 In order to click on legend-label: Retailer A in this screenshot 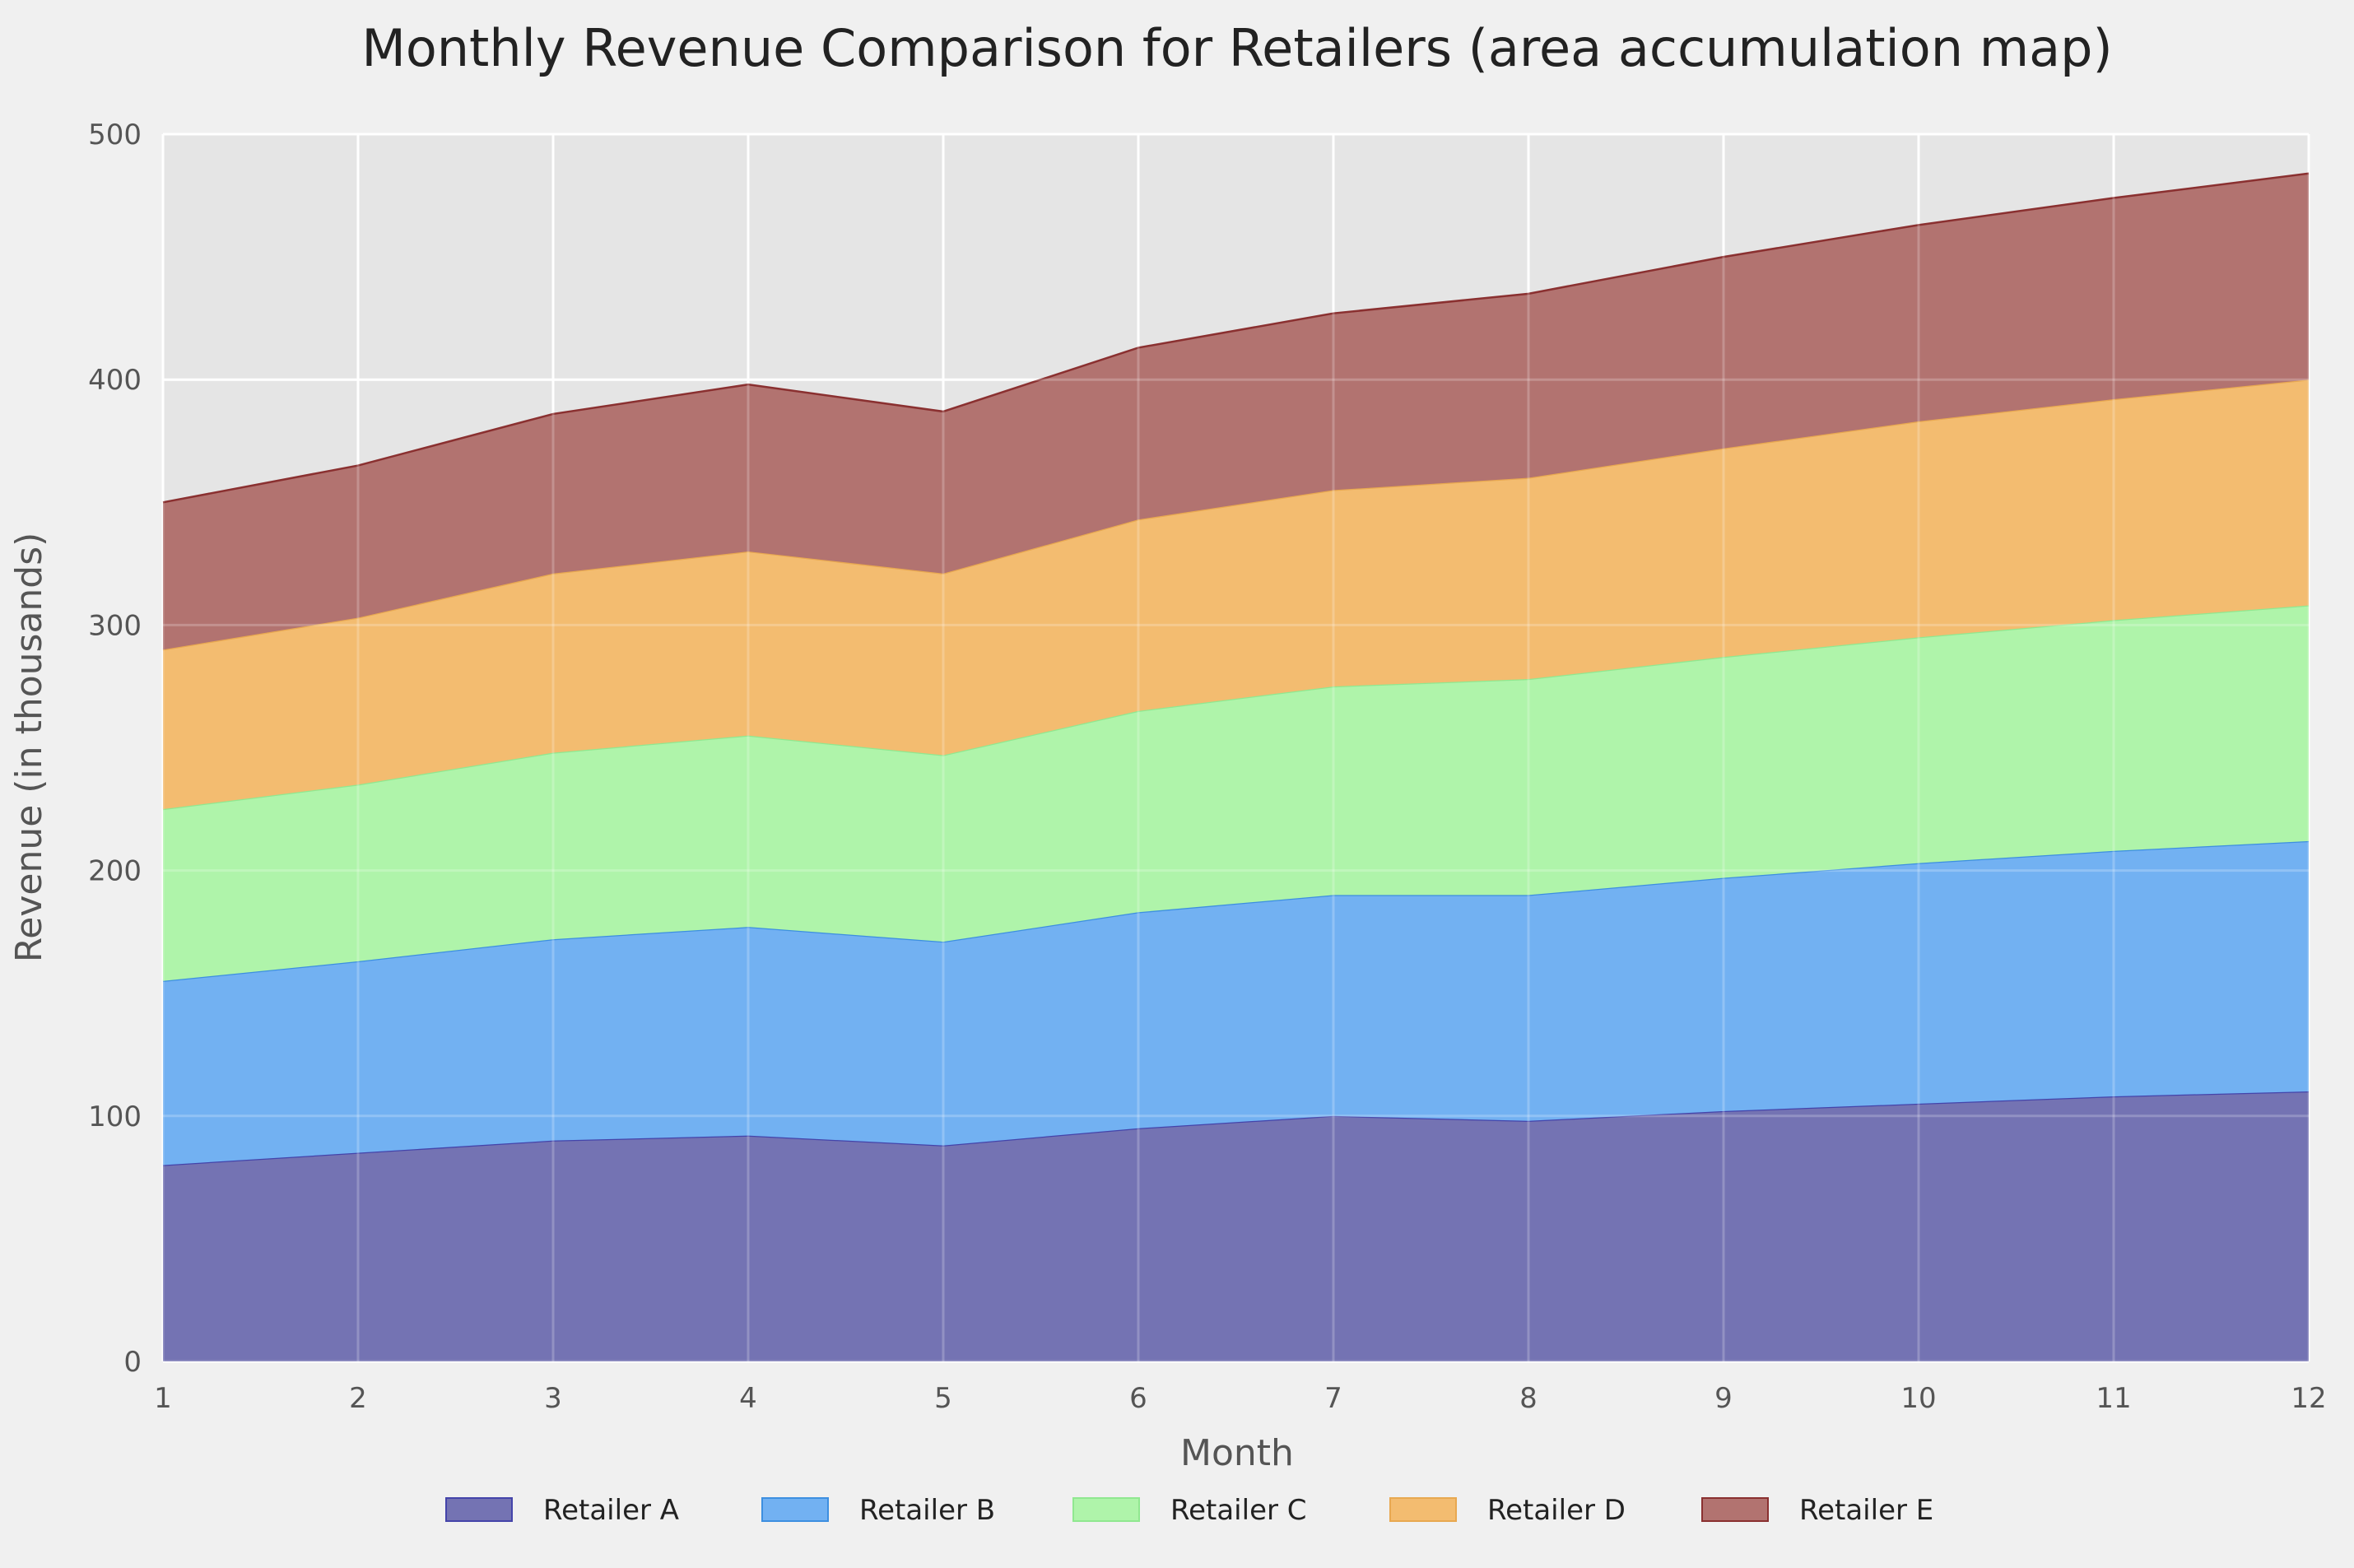, I will do `click(611, 1510)`.